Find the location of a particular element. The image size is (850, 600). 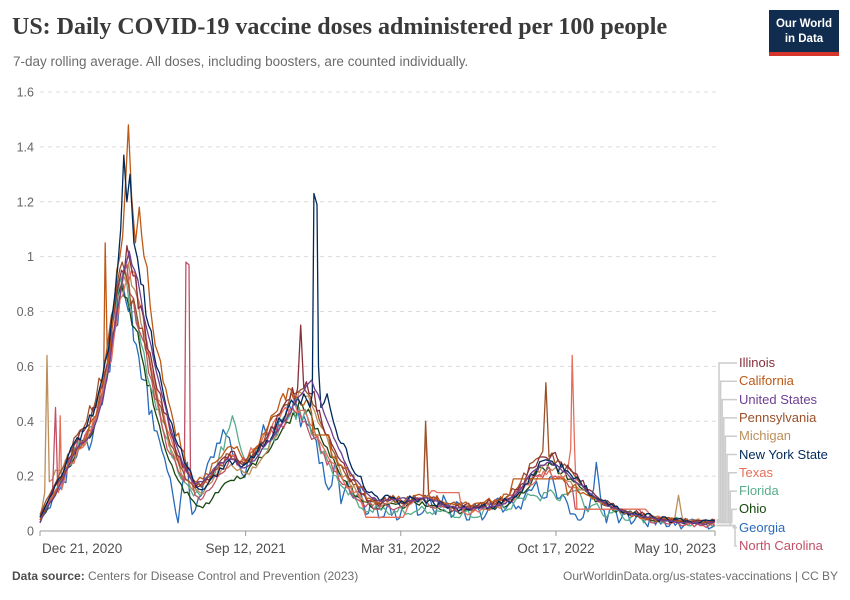

x-axis-tick-label: Oct 17, 2022 is located at coordinates (555, 548).